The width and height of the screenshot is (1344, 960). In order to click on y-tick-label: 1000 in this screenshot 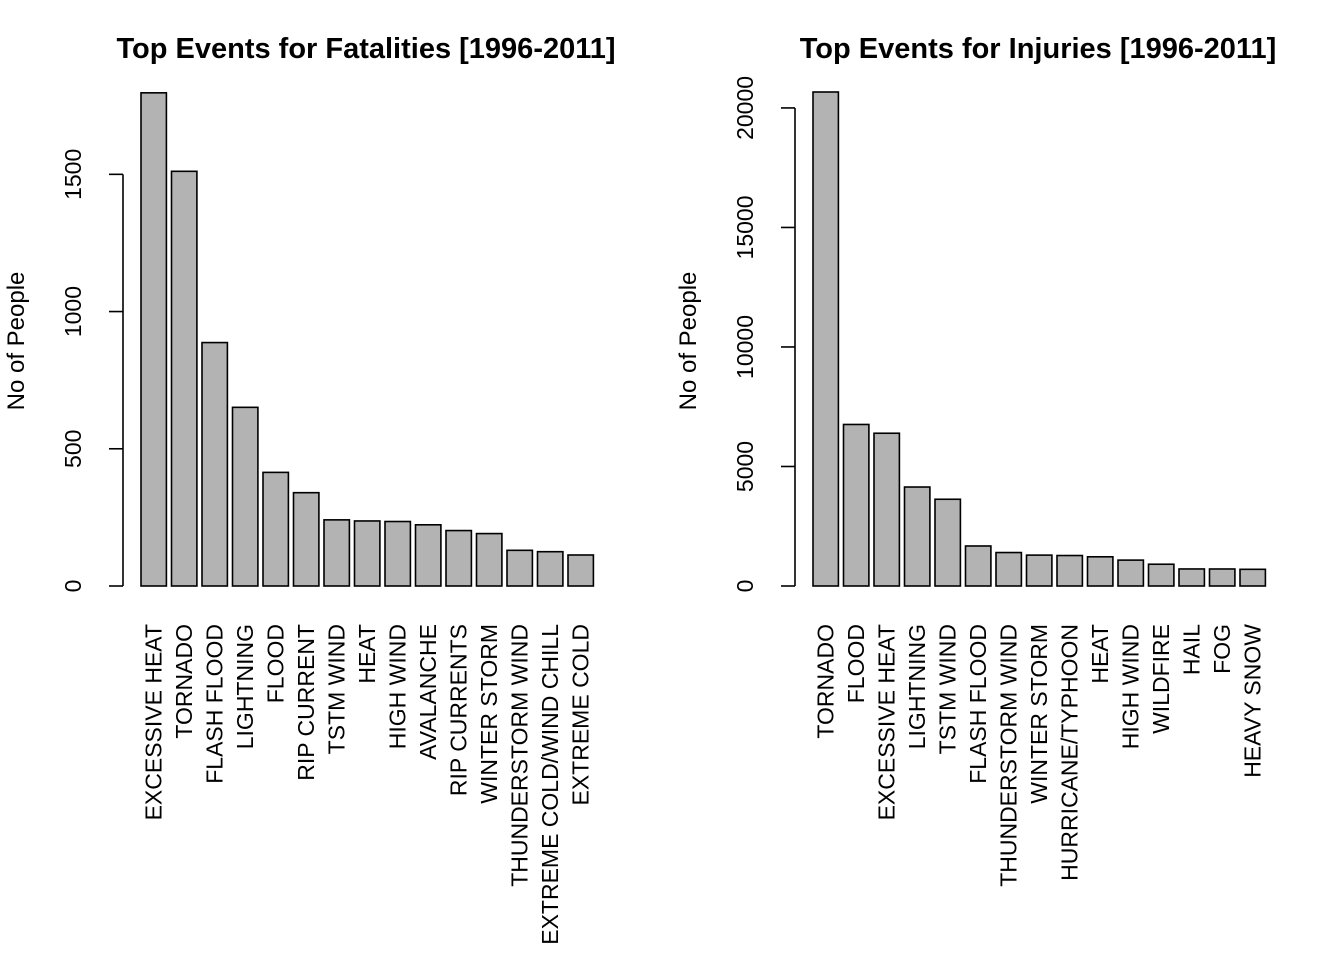, I will do `click(73, 311)`.